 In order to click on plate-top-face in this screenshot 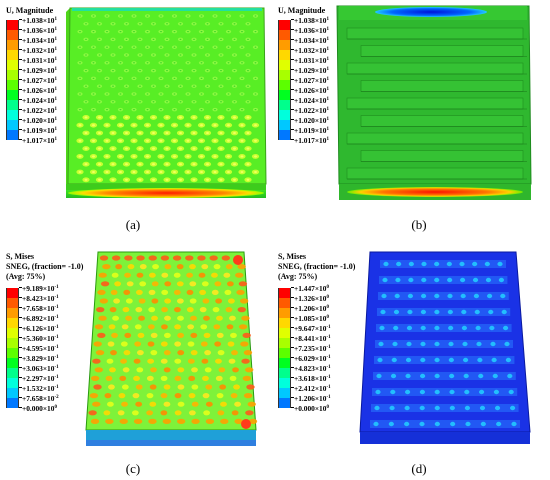, I will do `click(167, 96)`.